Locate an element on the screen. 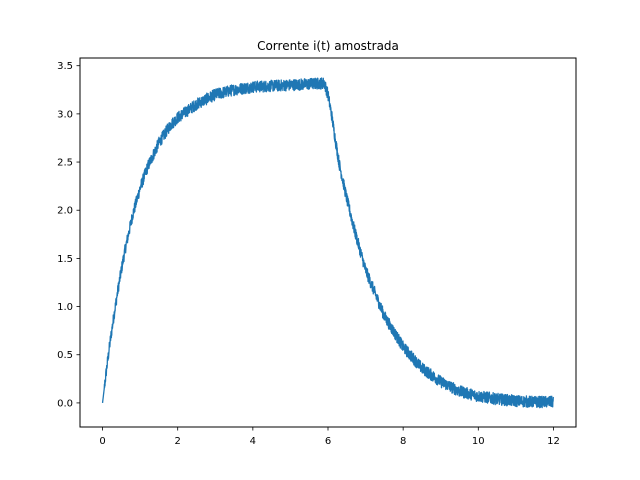 The image size is (640, 480). x-tick-label: 2 is located at coordinates (178, 441).